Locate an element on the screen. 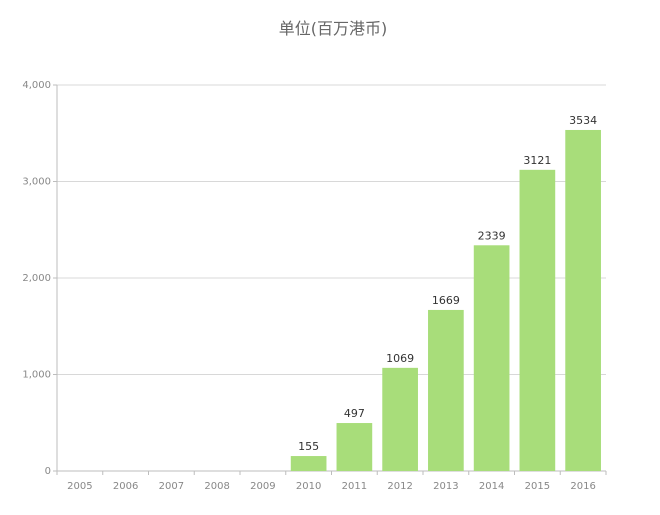  data-label: 3121 is located at coordinates (537, 160).